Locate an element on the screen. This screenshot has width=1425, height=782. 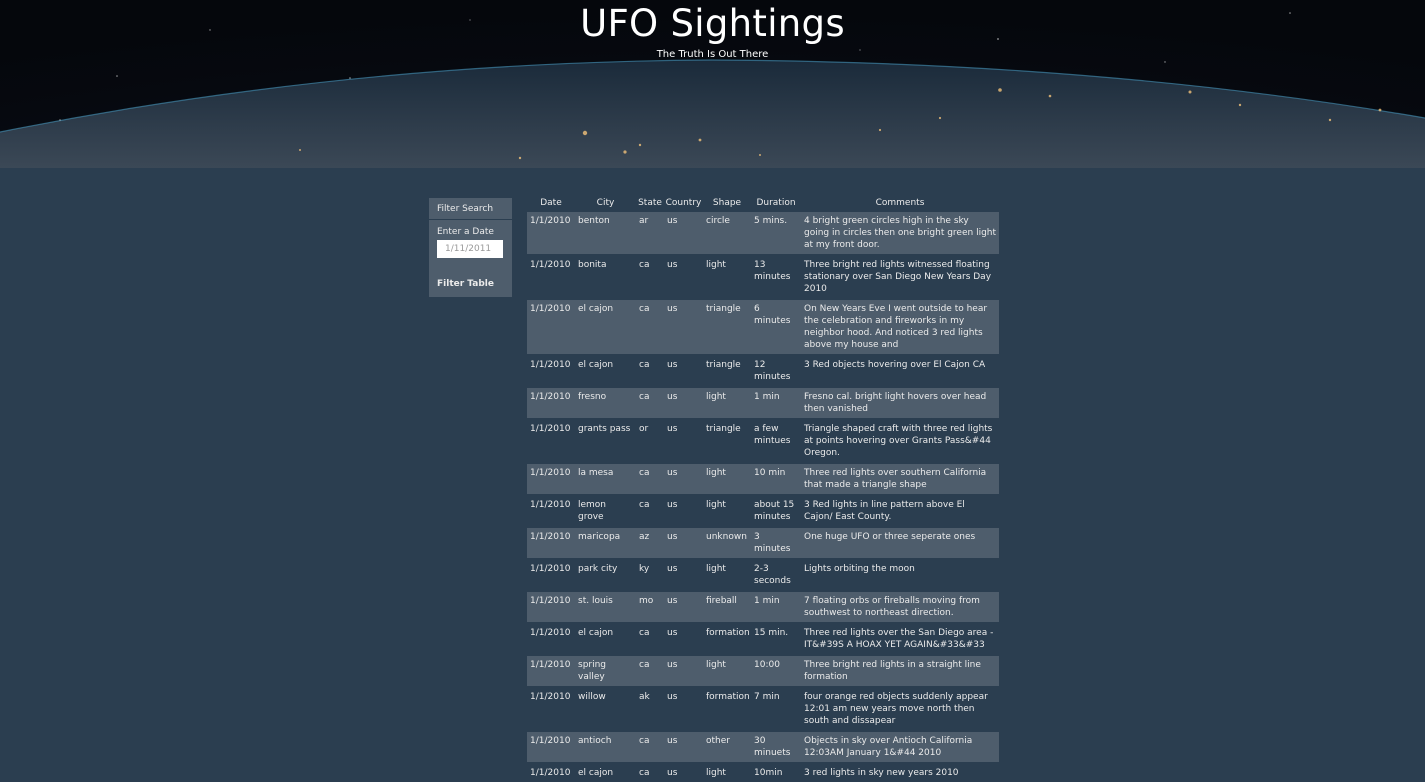
cell-duration: 10min is located at coordinates (776, 772).